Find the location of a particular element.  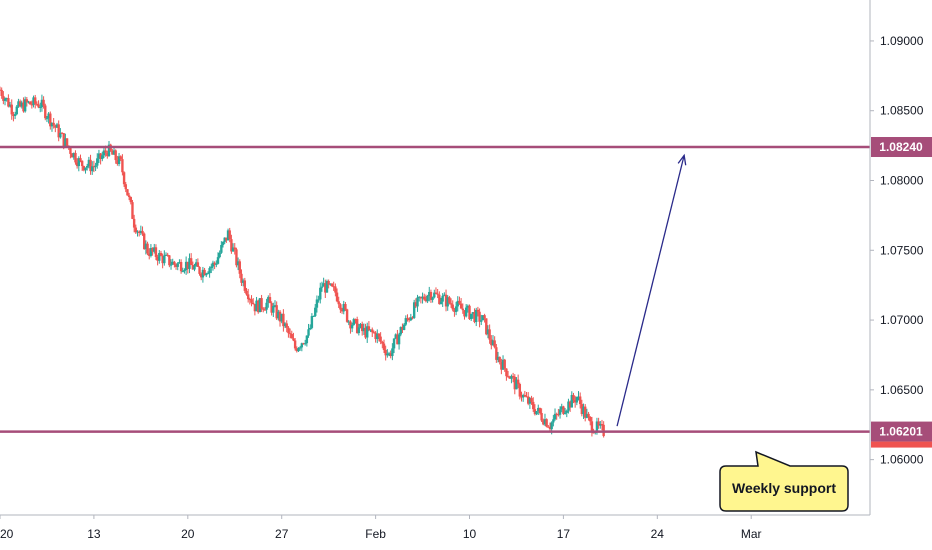

x-tick-label: 24 is located at coordinates (658, 534).